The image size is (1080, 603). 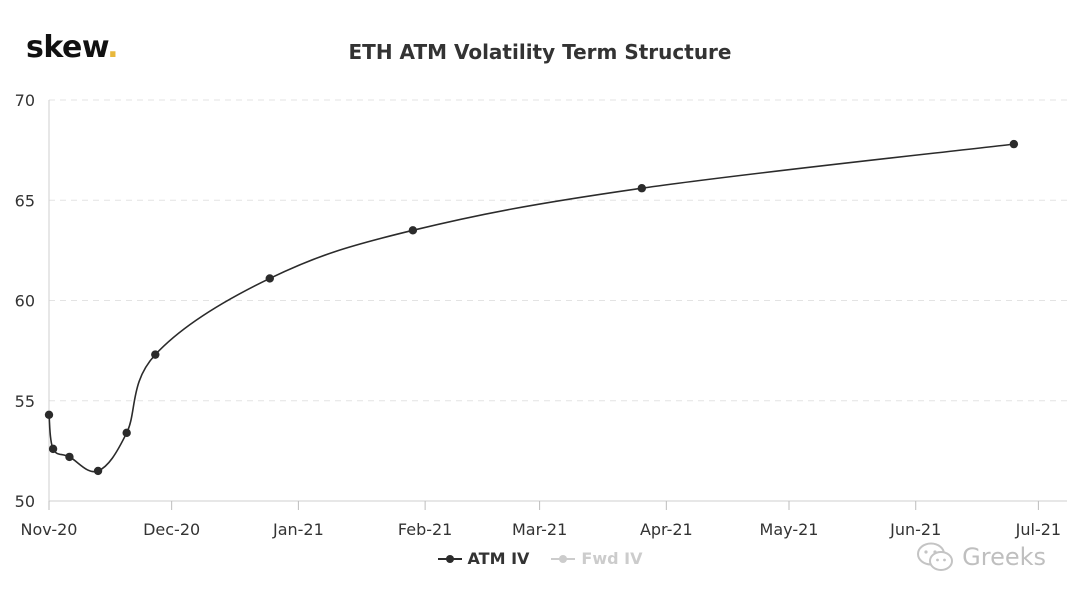 I want to click on legend-label-fwd-iv: Fwd IV, so click(x=612, y=558).